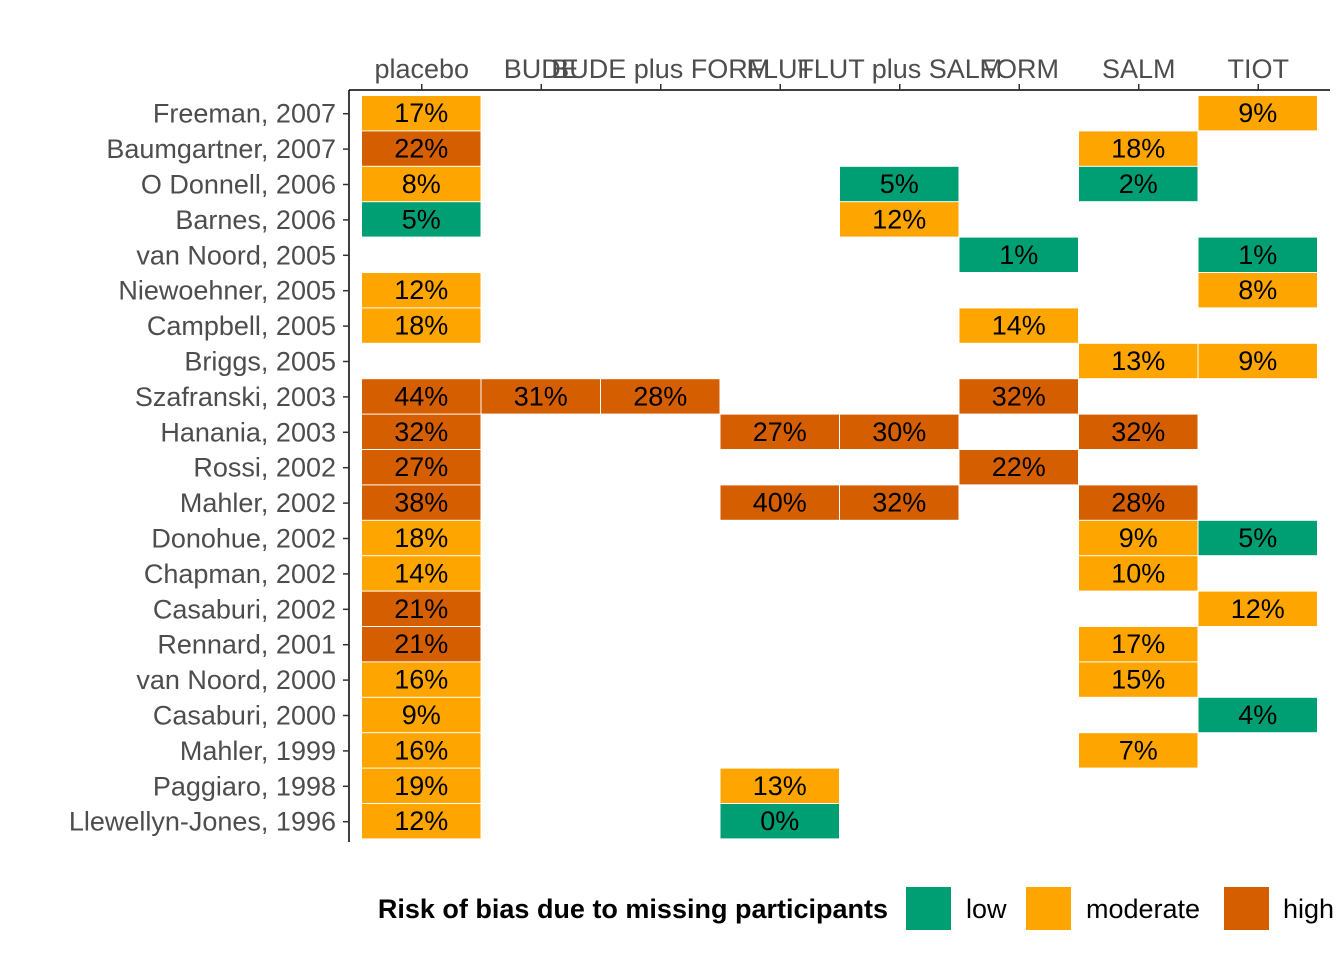 The width and height of the screenshot is (1344, 960). What do you see at coordinates (633, 909) in the screenshot?
I see `legend-title: Risk of bias due to missing participants` at bounding box center [633, 909].